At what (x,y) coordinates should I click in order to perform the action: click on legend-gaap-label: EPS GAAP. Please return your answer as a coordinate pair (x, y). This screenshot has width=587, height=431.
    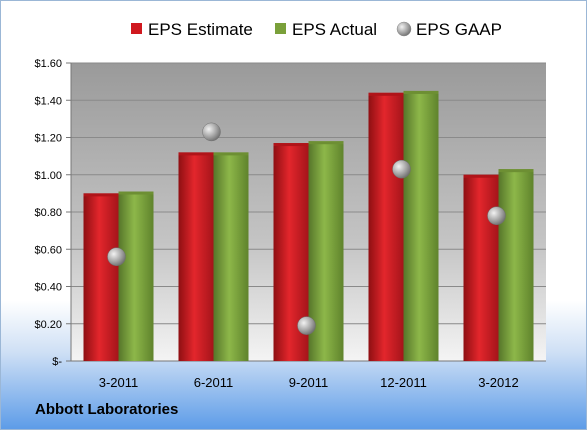
    Looking at the image, I should click on (459, 29).